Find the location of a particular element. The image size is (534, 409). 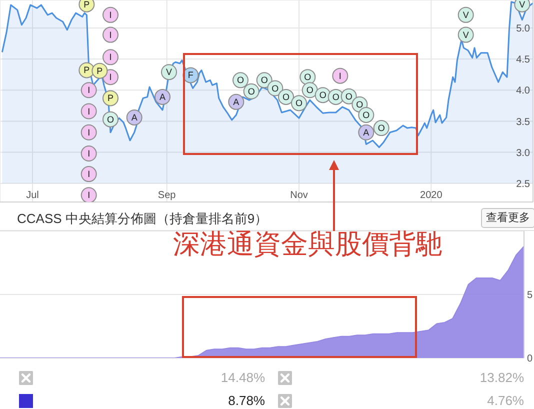

y-tick-label: 5.0 is located at coordinates (523, 29).